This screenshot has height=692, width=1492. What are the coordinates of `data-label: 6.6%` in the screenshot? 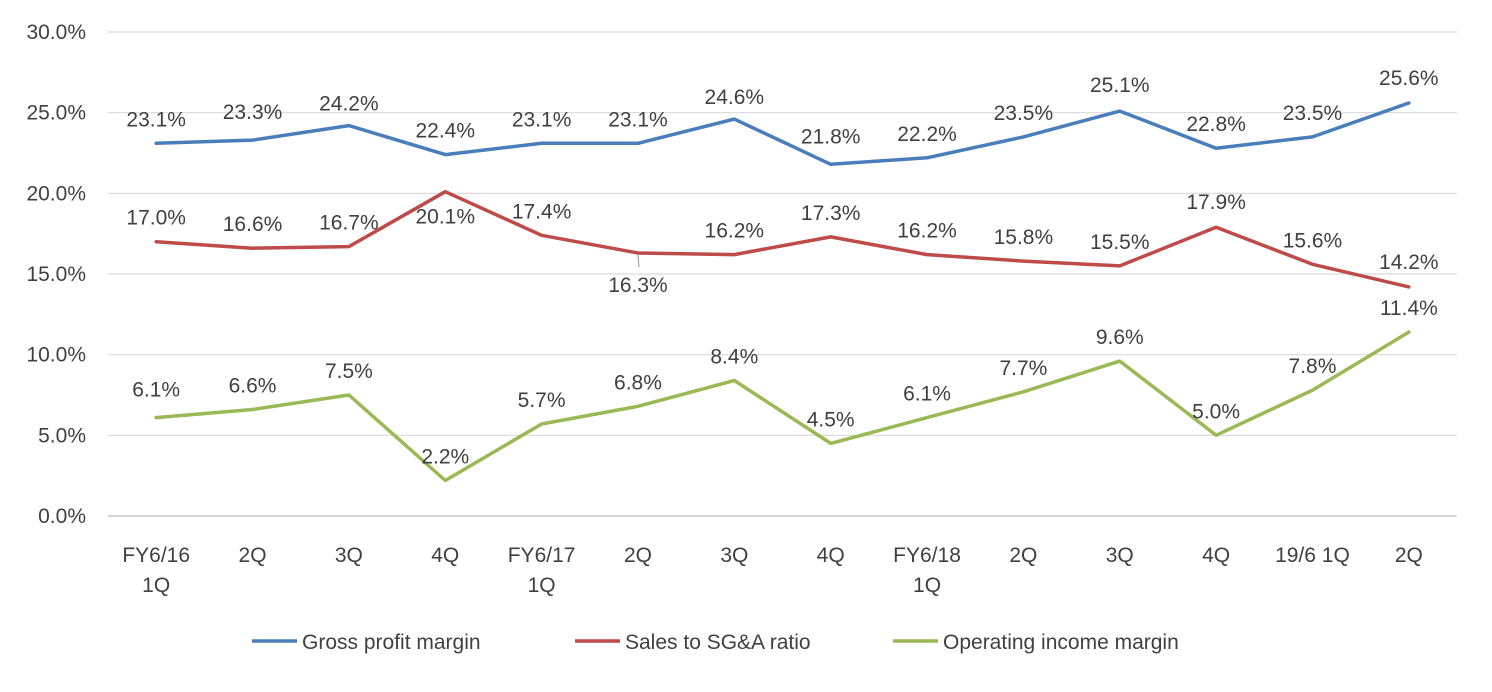 It's located at (253, 386).